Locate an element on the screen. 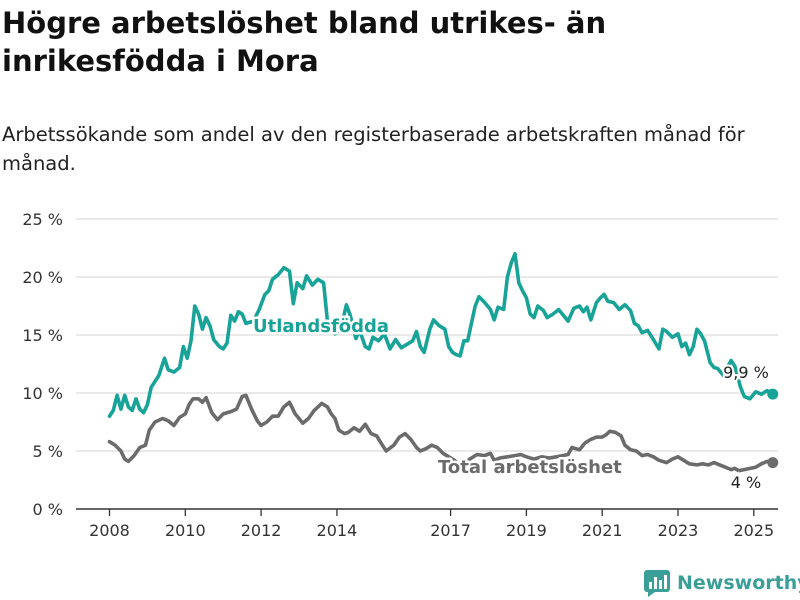  x-tick-label: 2014 is located at coordinates (337, 530).